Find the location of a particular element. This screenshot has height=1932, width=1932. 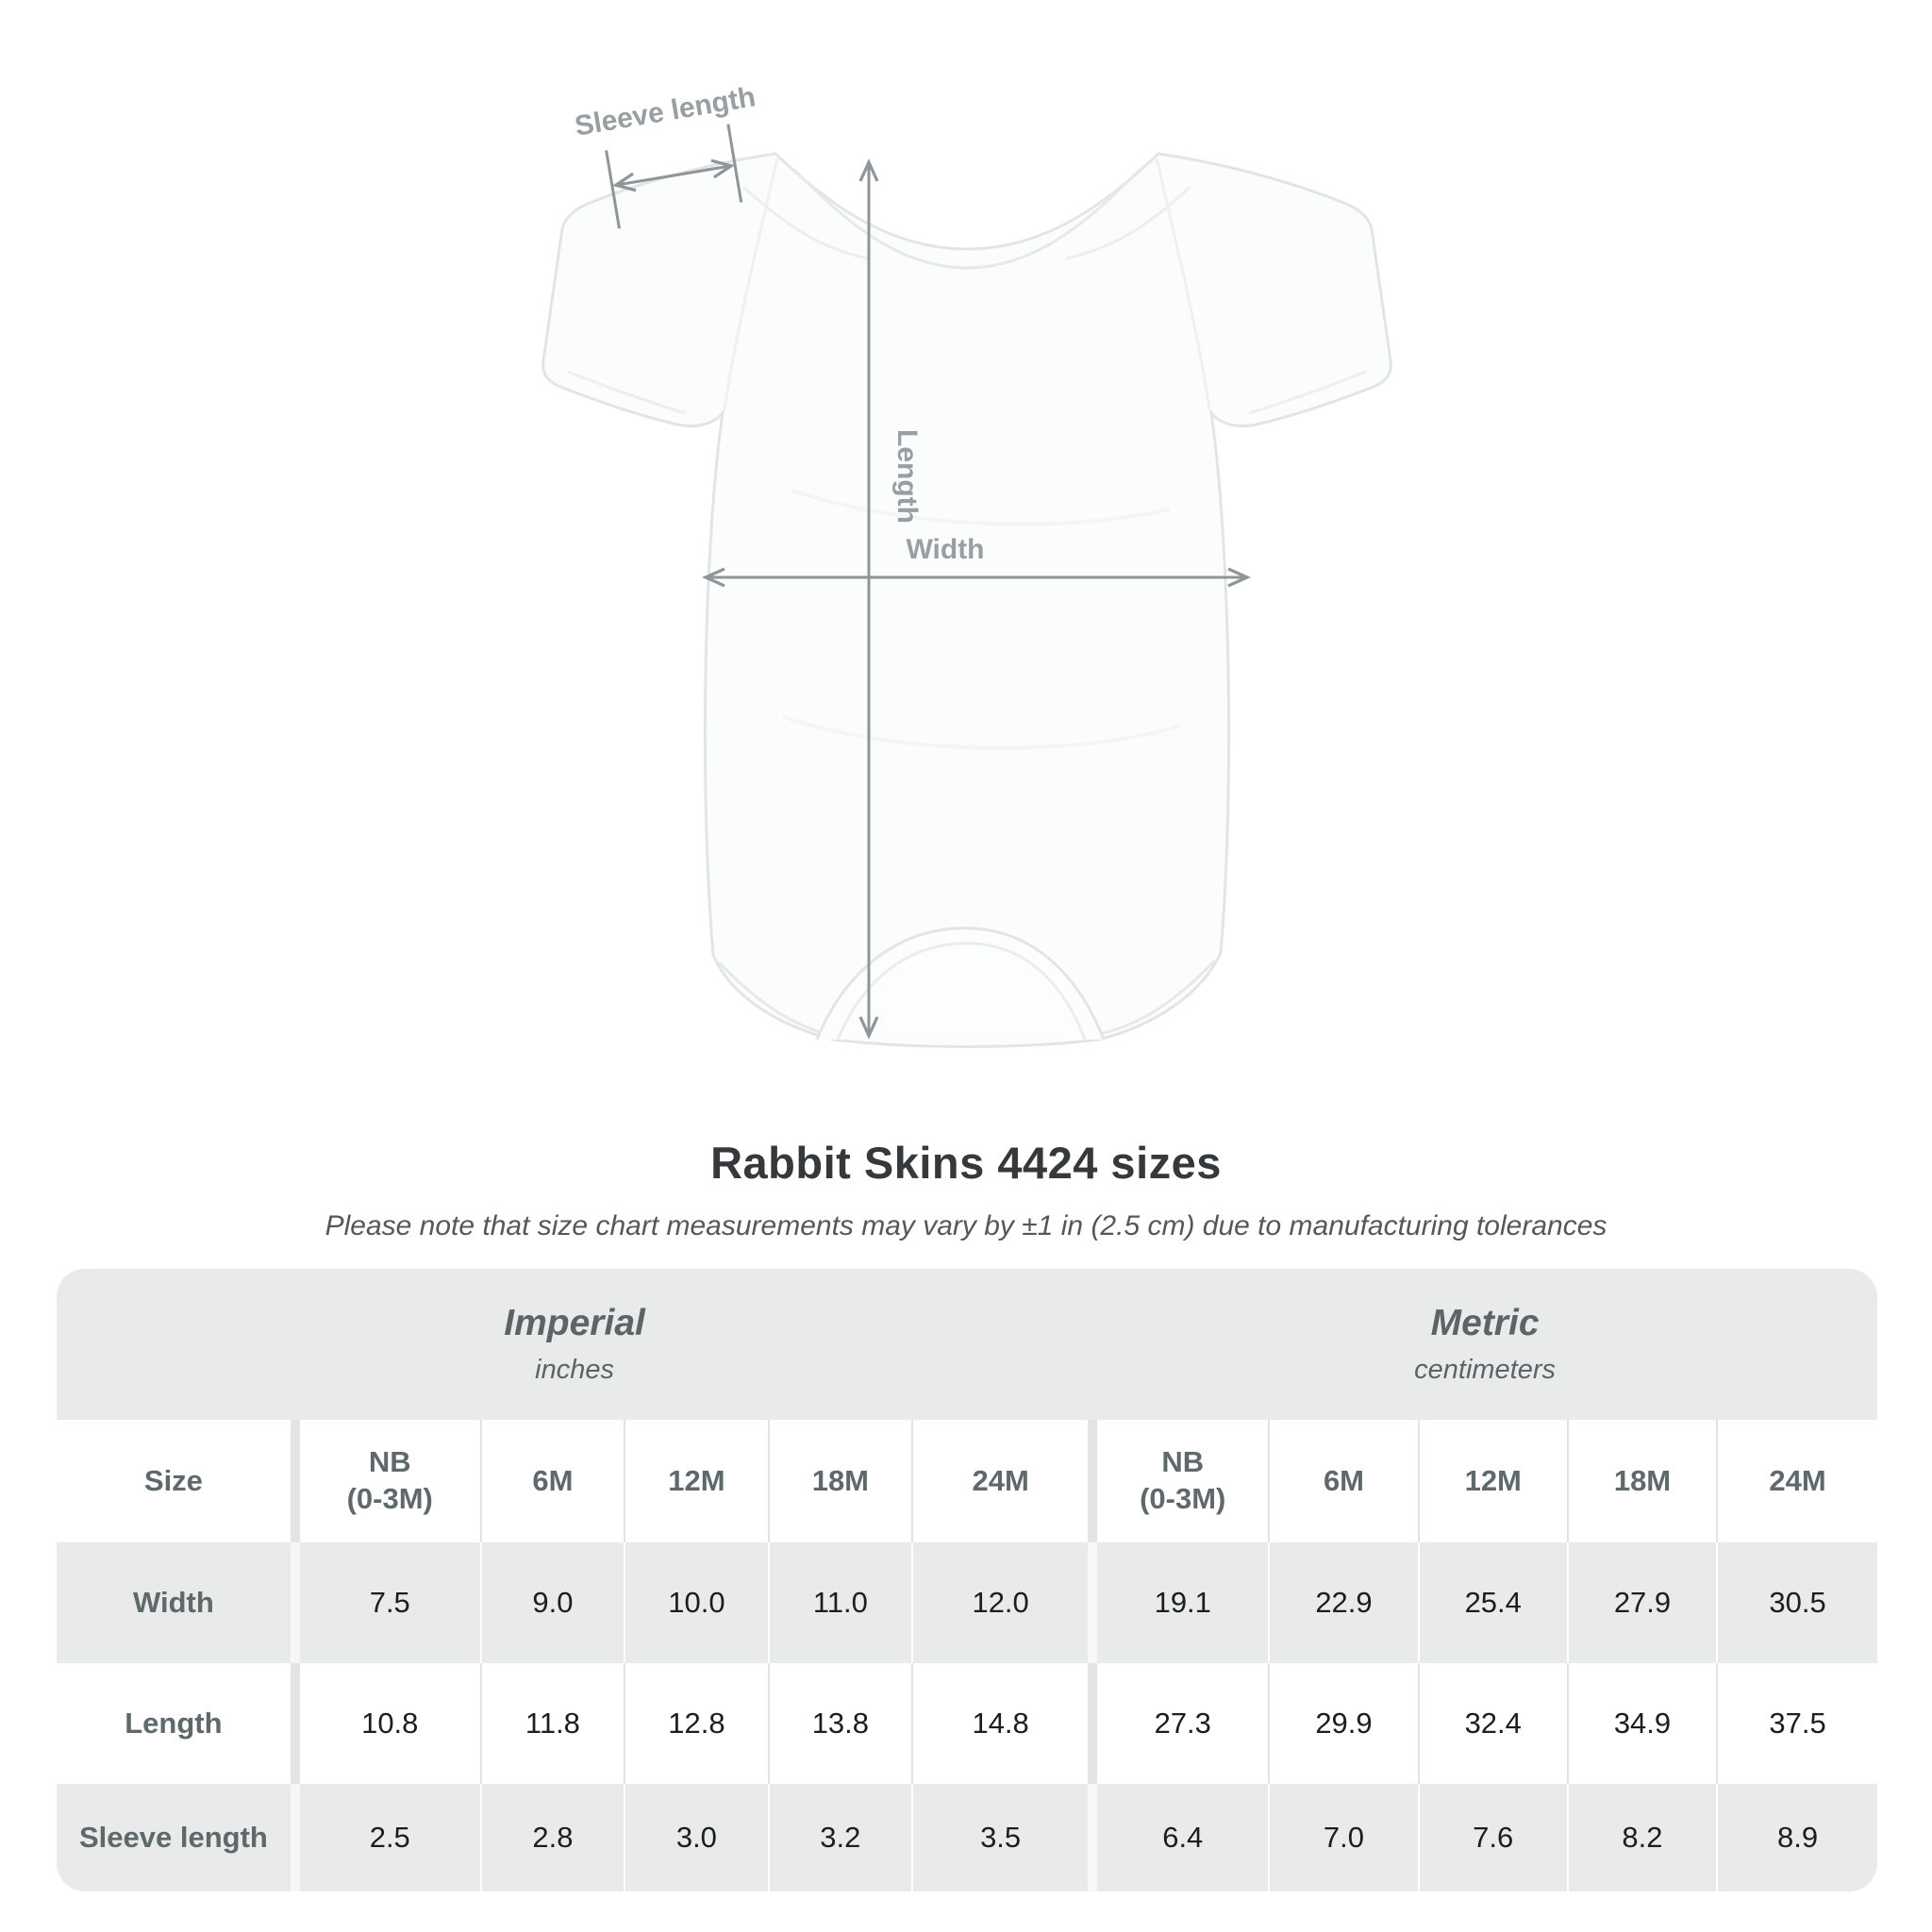

col-12m-imperial: 12M is located at coordinates (697, 1481).